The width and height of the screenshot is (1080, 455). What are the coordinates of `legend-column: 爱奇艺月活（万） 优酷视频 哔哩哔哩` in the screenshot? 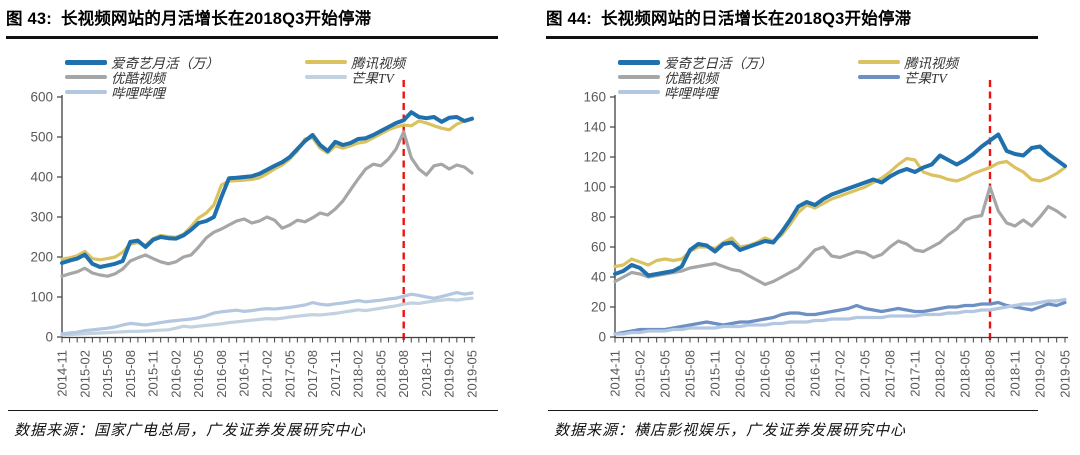 It's located at (142, 78).